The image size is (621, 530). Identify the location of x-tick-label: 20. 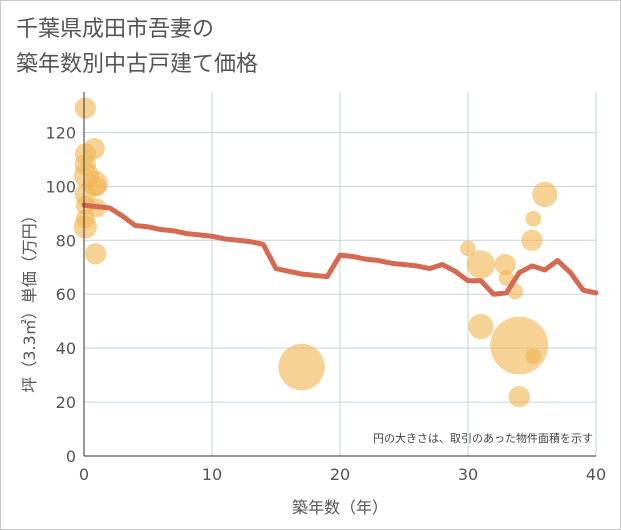
(340, 474).